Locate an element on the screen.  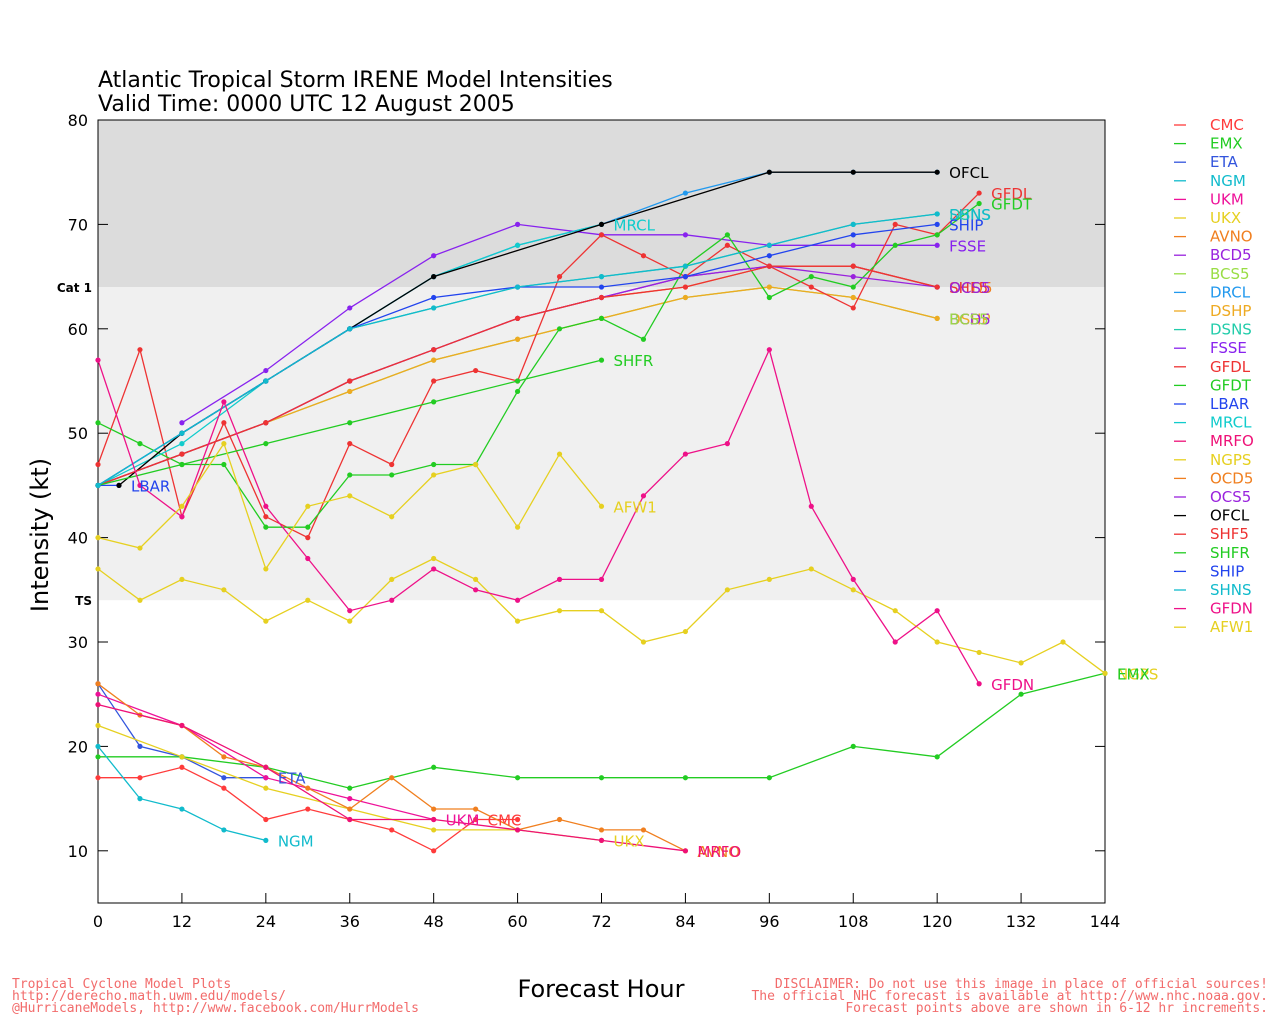
y-tick-label: 20 is located at coordinates (78, 746).